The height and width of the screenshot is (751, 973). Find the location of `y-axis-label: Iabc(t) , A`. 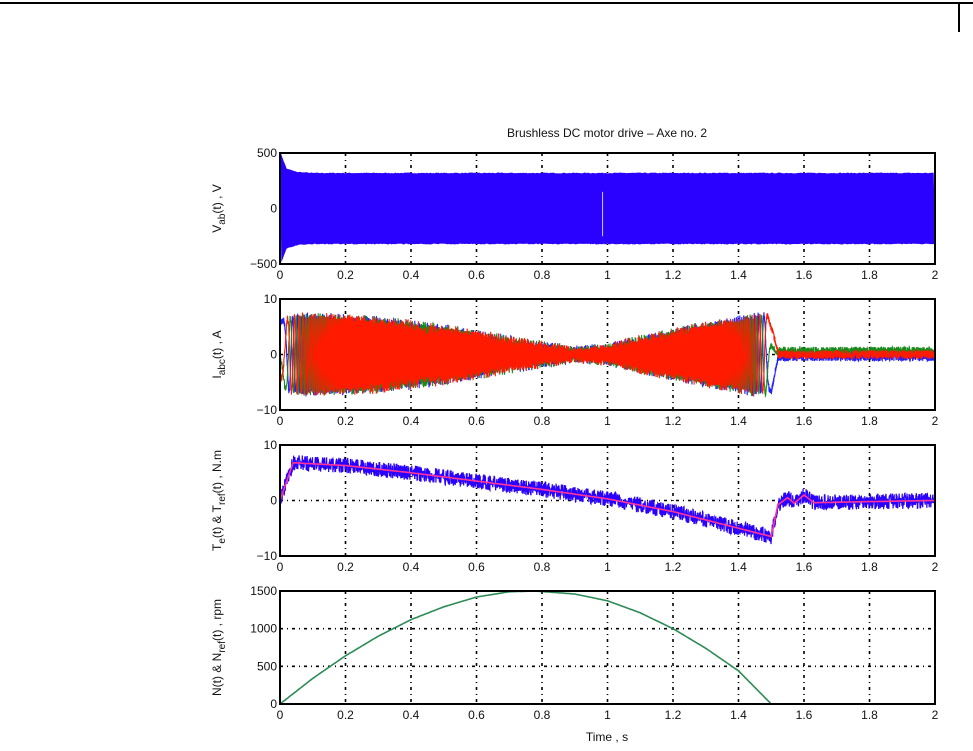

y-axis-label: Iabc(t) , A is located at coordinates (219, 354).